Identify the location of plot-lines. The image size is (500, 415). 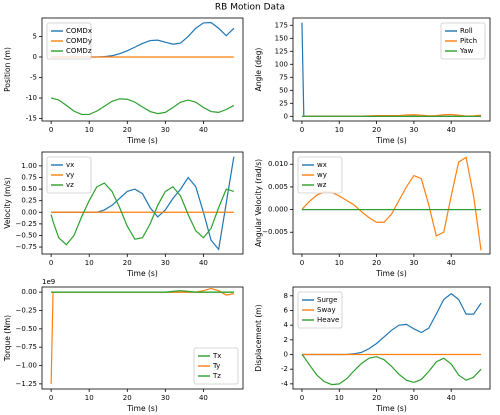
(142, 335).